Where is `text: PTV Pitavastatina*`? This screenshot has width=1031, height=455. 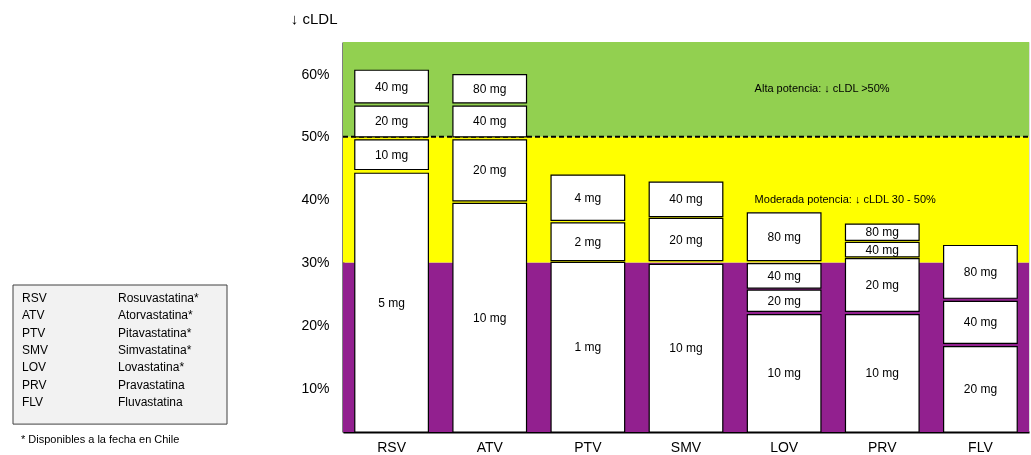 text: PTV Pitavastatina* is located at coordinates (107, 332).